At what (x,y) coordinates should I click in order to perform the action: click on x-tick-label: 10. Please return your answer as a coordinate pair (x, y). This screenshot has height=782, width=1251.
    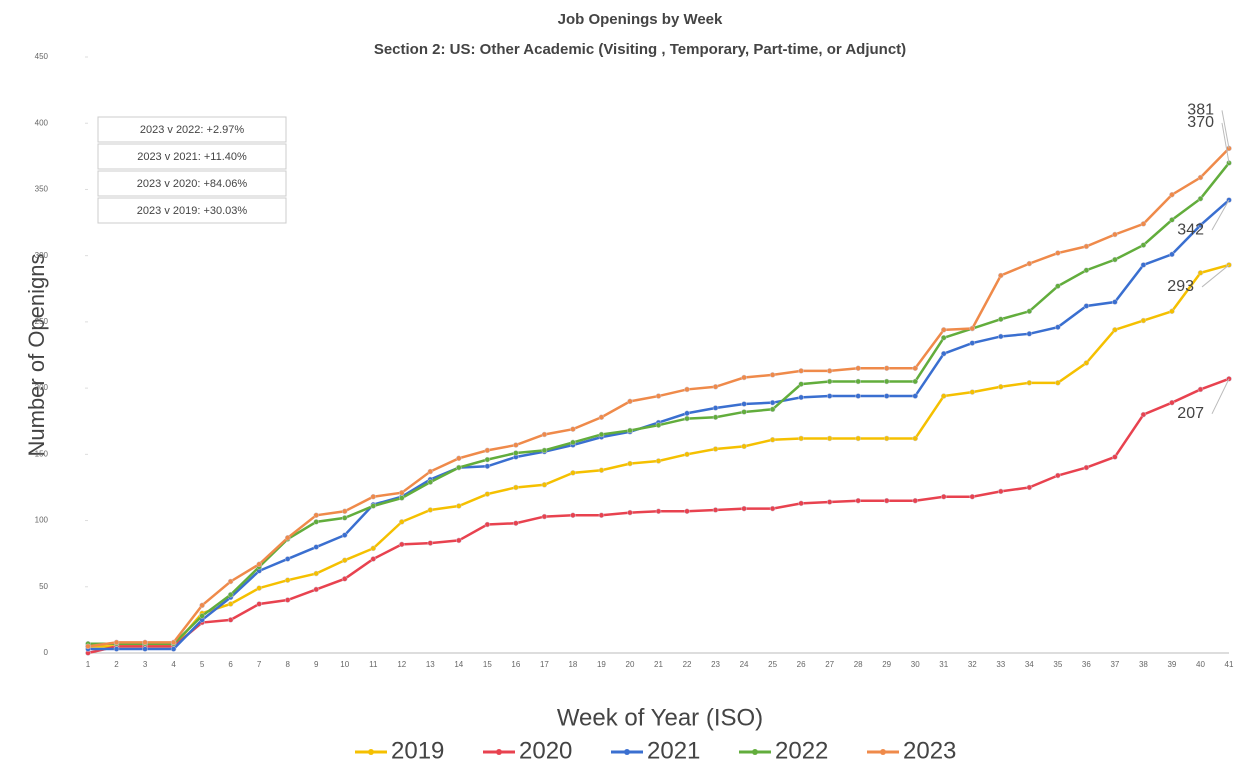
    Looking at the image, I should click on (344, 664).